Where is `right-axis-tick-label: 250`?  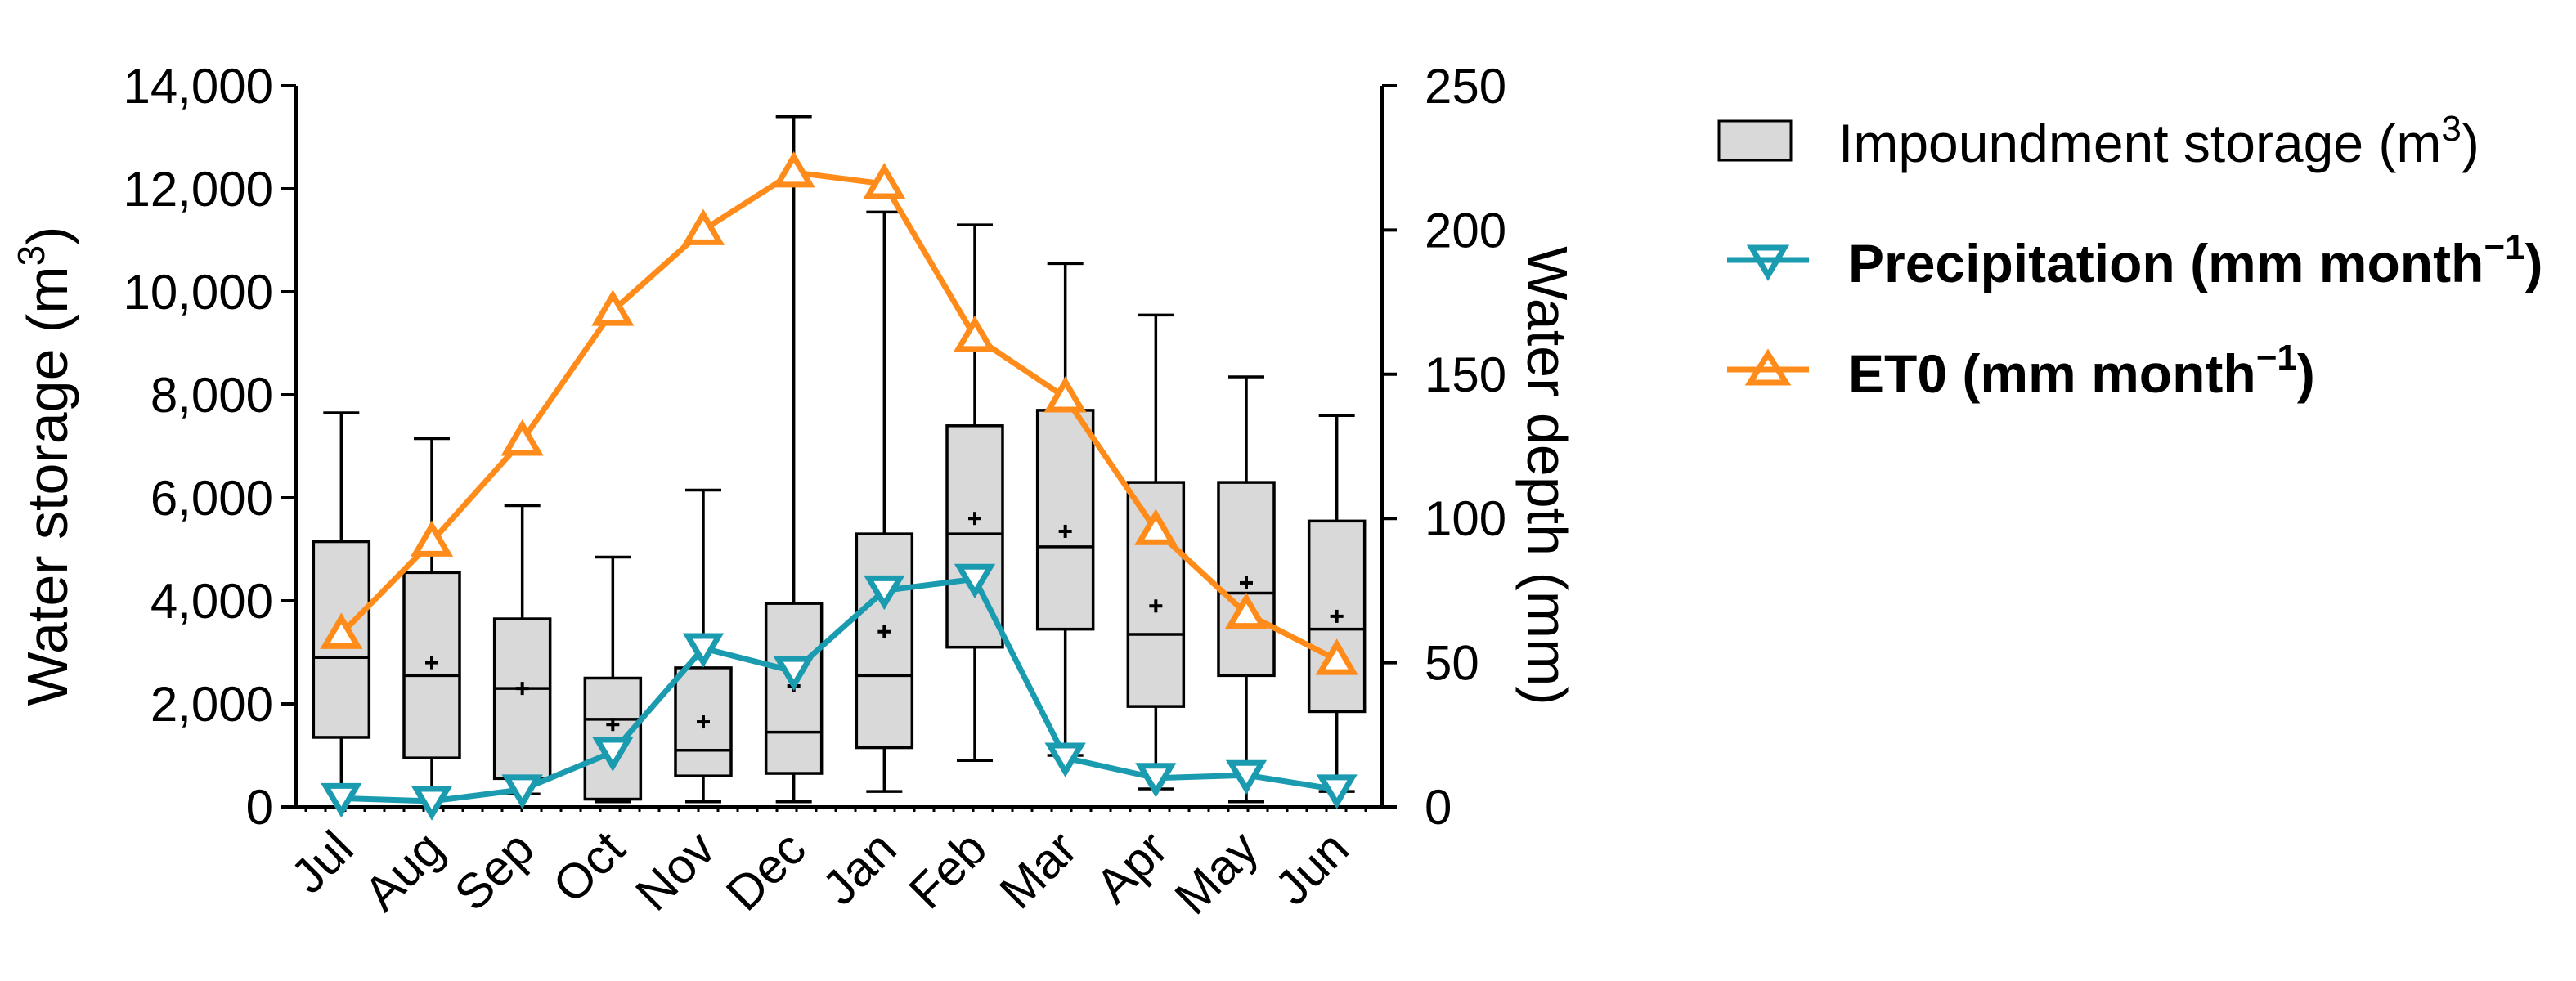 right-axis-tick-label: 250 is located at coordinates (1465, 86).